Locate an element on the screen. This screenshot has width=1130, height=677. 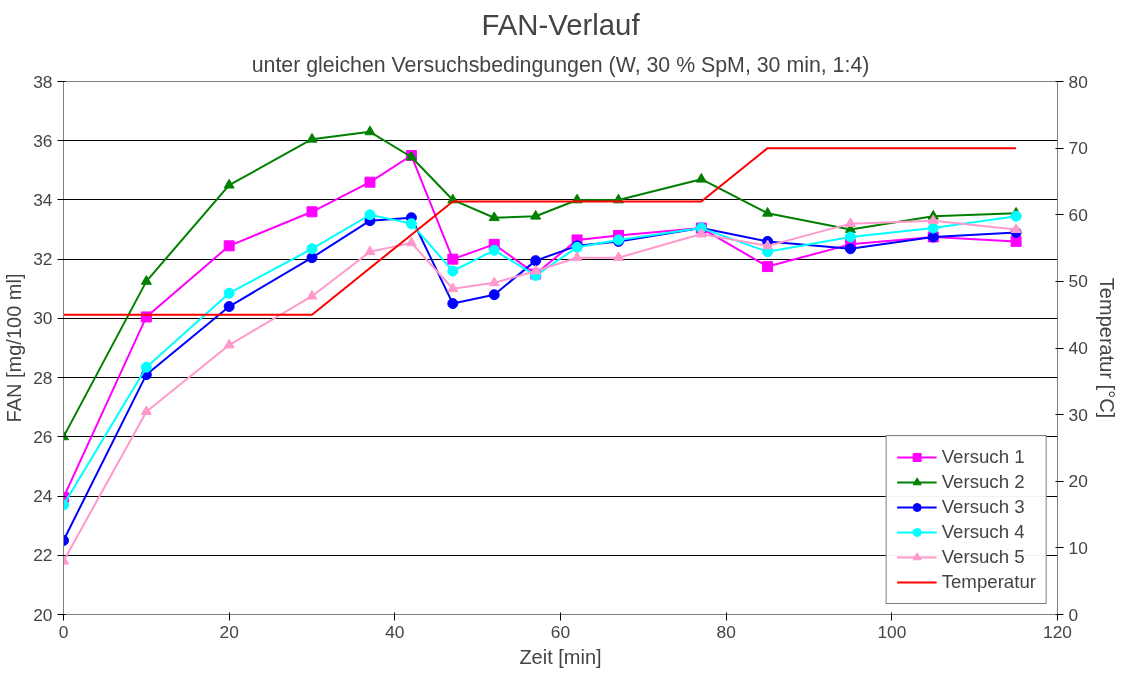
y-tick-label: 34 is located at coordinates (43, 199).